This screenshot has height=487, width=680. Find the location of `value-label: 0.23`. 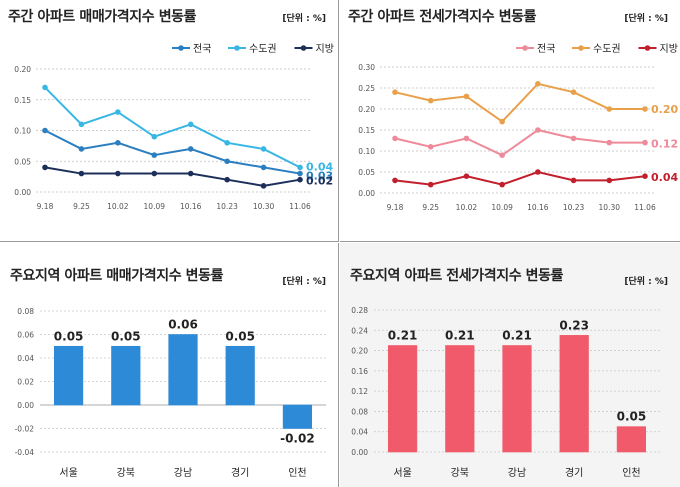

value-label: 0.23 is located at coordinates (574, 325).